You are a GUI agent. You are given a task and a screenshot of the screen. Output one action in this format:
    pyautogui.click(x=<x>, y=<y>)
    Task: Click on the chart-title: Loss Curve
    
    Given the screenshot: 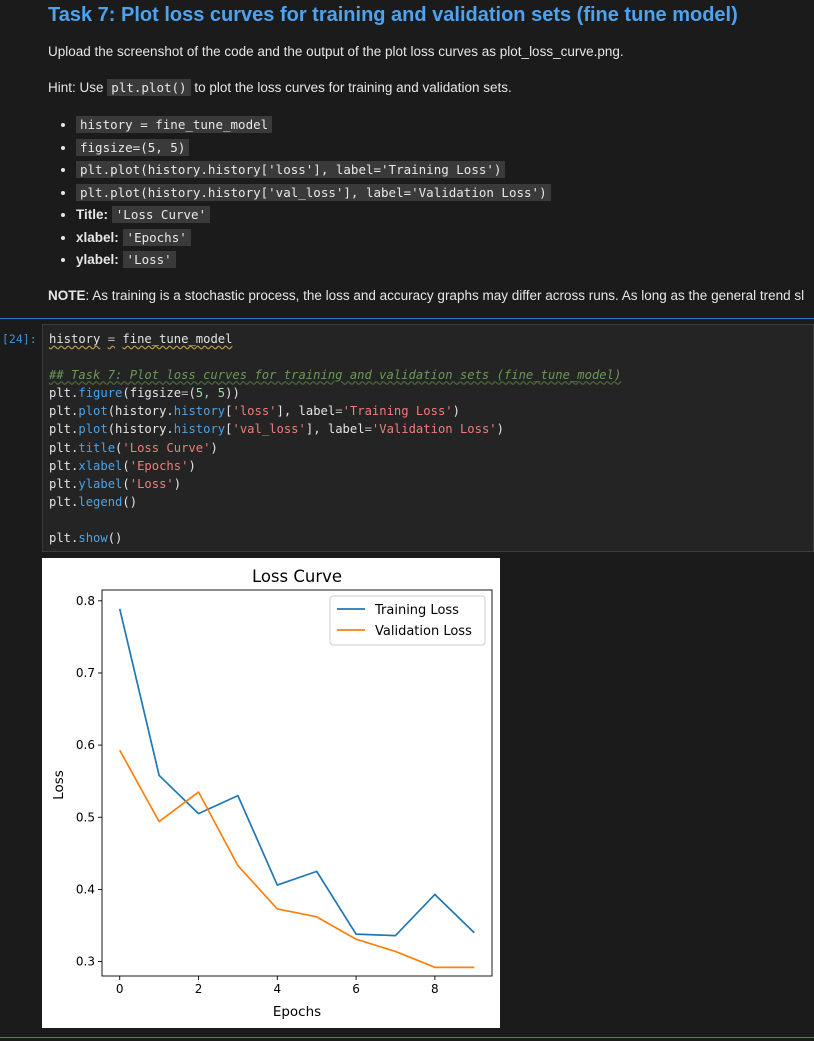 What is the action you would take?
    pyautogui.click(x=297, y=576)
    